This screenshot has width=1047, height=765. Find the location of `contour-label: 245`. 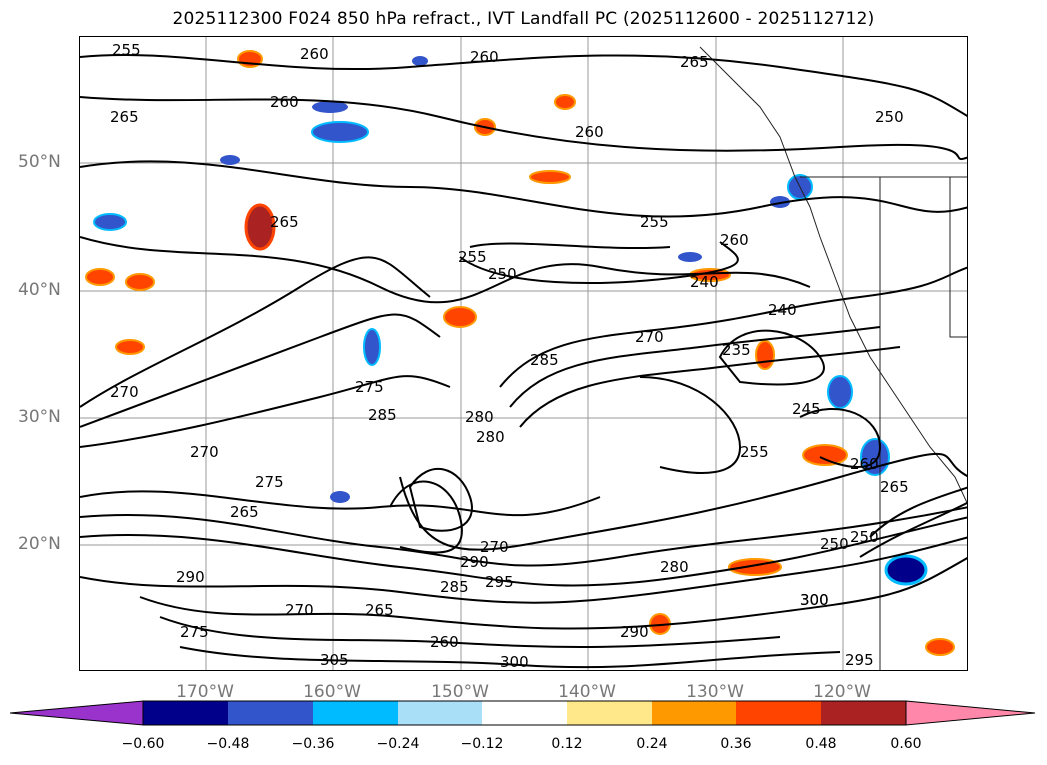

contour-label: 245 is located at coordinates (806, 409).